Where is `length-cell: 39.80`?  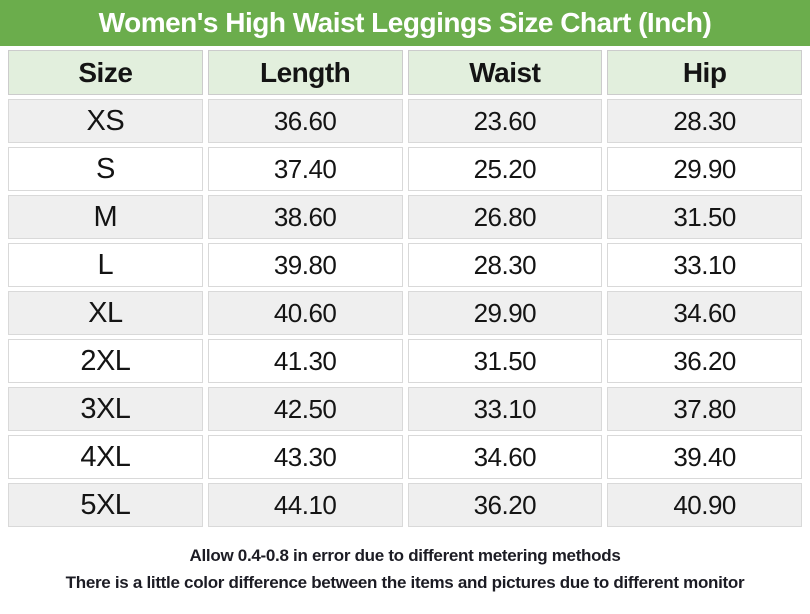 length-cell: 39.80 is located at coordinates (305, 265).